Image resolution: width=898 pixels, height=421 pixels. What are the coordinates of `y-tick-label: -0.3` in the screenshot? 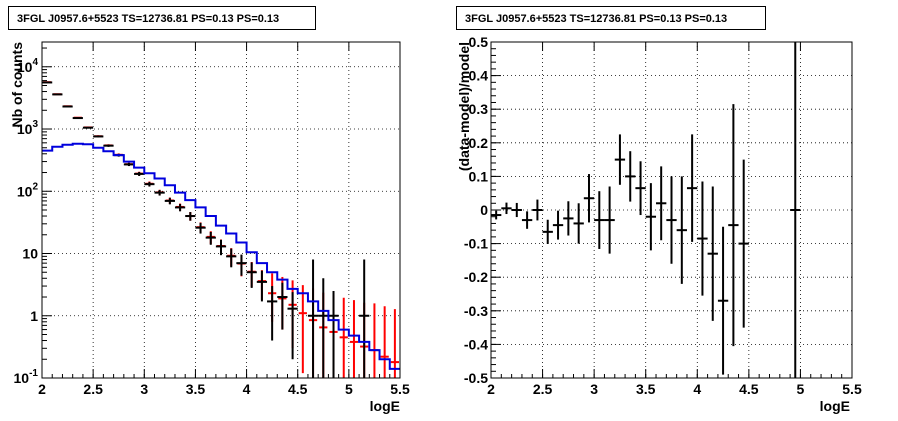 It's located at (476, 311).